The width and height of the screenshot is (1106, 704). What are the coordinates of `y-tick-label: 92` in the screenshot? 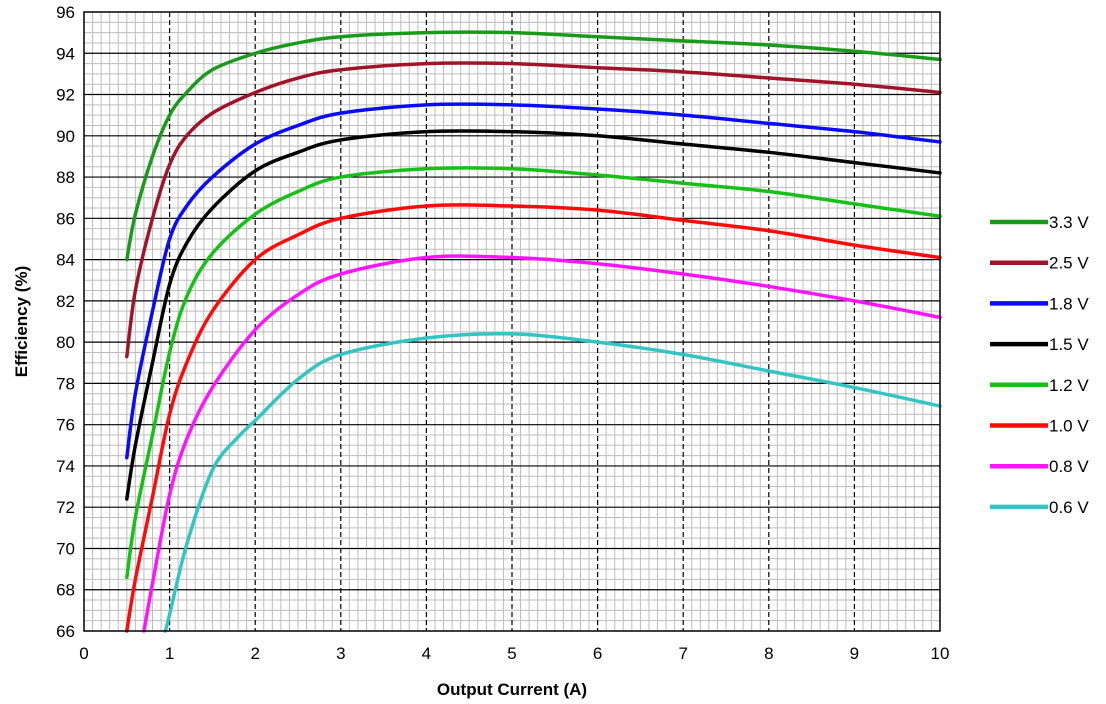 It's located at (65, 95).